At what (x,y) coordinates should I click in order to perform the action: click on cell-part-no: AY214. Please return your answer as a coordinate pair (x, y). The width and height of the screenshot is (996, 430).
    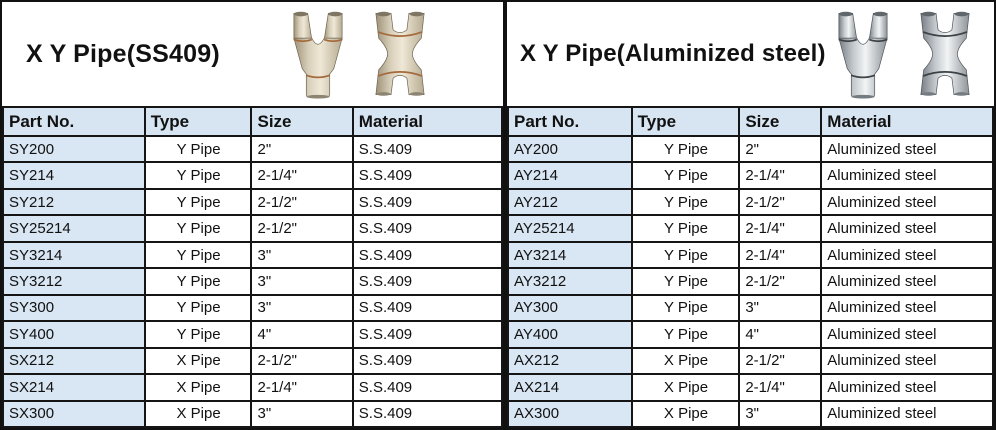
    Looking at the image, I should click on (570, 175).